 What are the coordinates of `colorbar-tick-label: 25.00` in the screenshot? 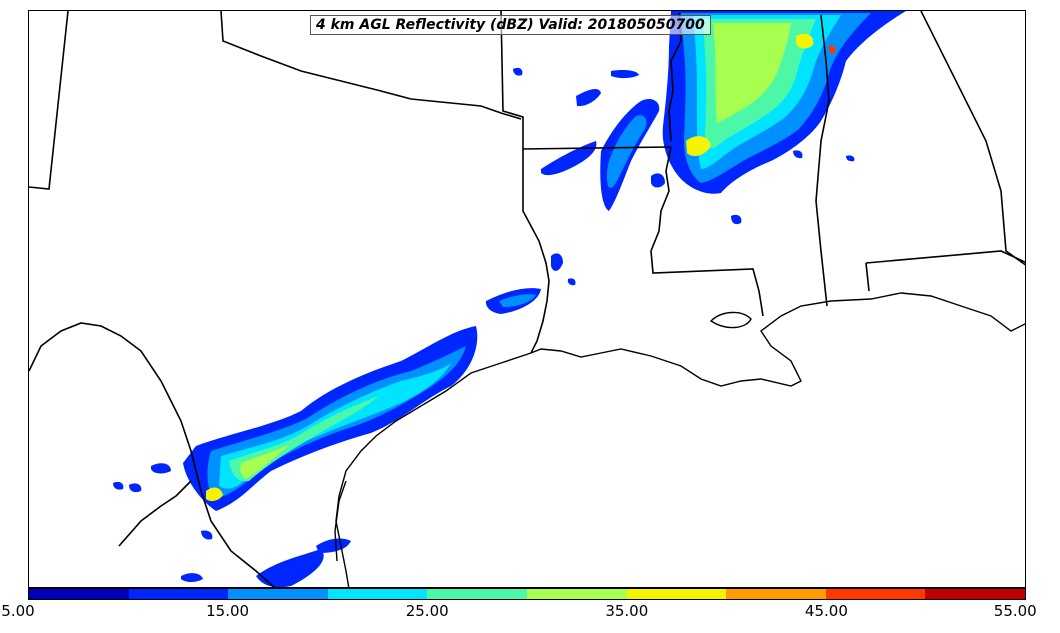 It's located at (427, 611).